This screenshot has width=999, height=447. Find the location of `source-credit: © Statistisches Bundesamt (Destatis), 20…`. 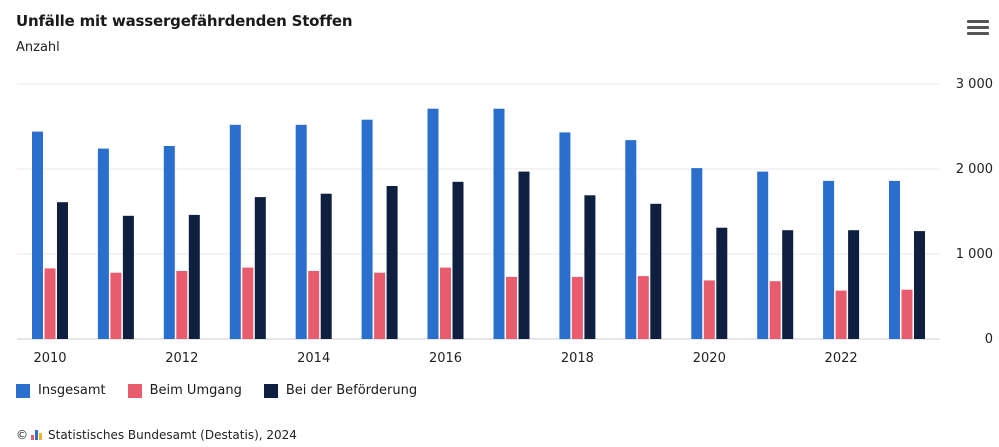

source-credit: © Statistisches Bundesamt (Destatis), 20… is located at coordinates (156, 435).